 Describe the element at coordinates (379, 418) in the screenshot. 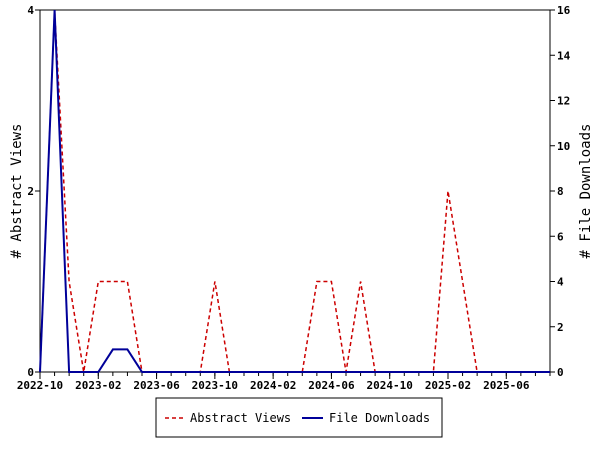

I see `legend-label-file-downloads: File Downloads` at that location.